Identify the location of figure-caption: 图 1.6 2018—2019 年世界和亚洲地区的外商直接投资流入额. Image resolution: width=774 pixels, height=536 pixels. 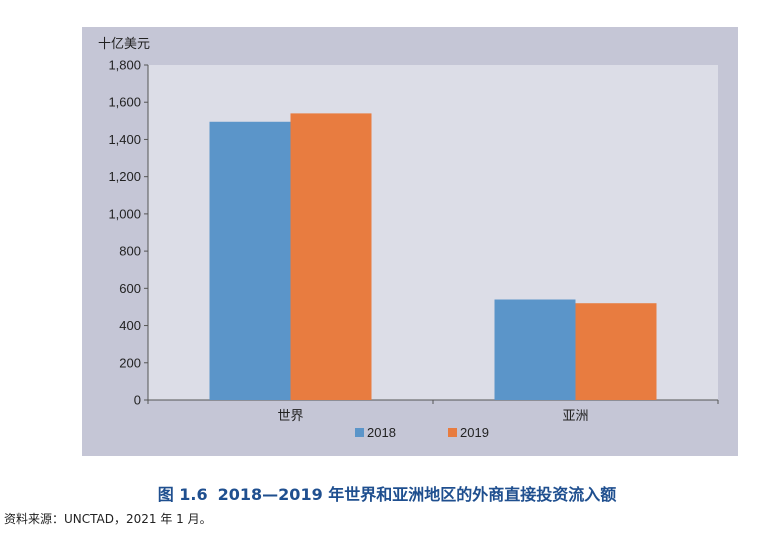
(387, 493).